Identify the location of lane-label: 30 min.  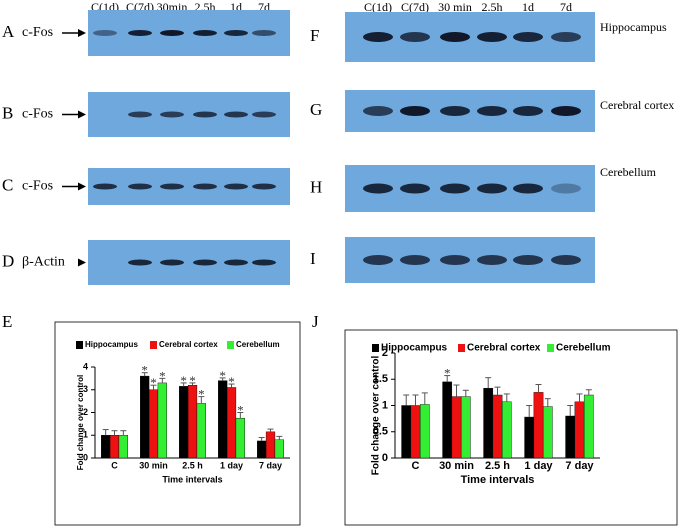
(455, 7).